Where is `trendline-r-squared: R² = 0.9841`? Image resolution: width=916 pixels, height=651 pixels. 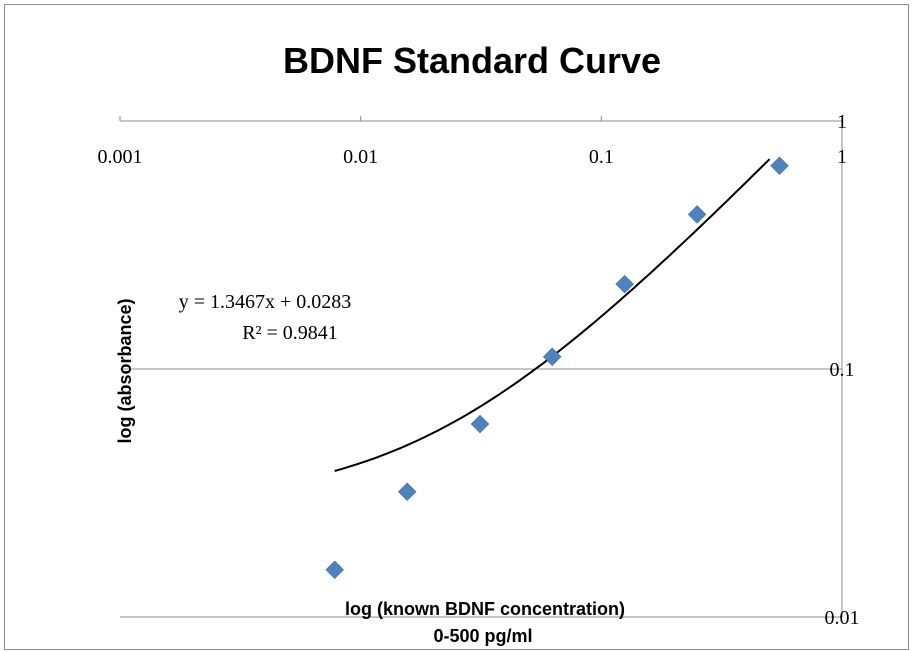 trendline-r-squared: R² = 0.9841 is located at coordinates (290, 333).